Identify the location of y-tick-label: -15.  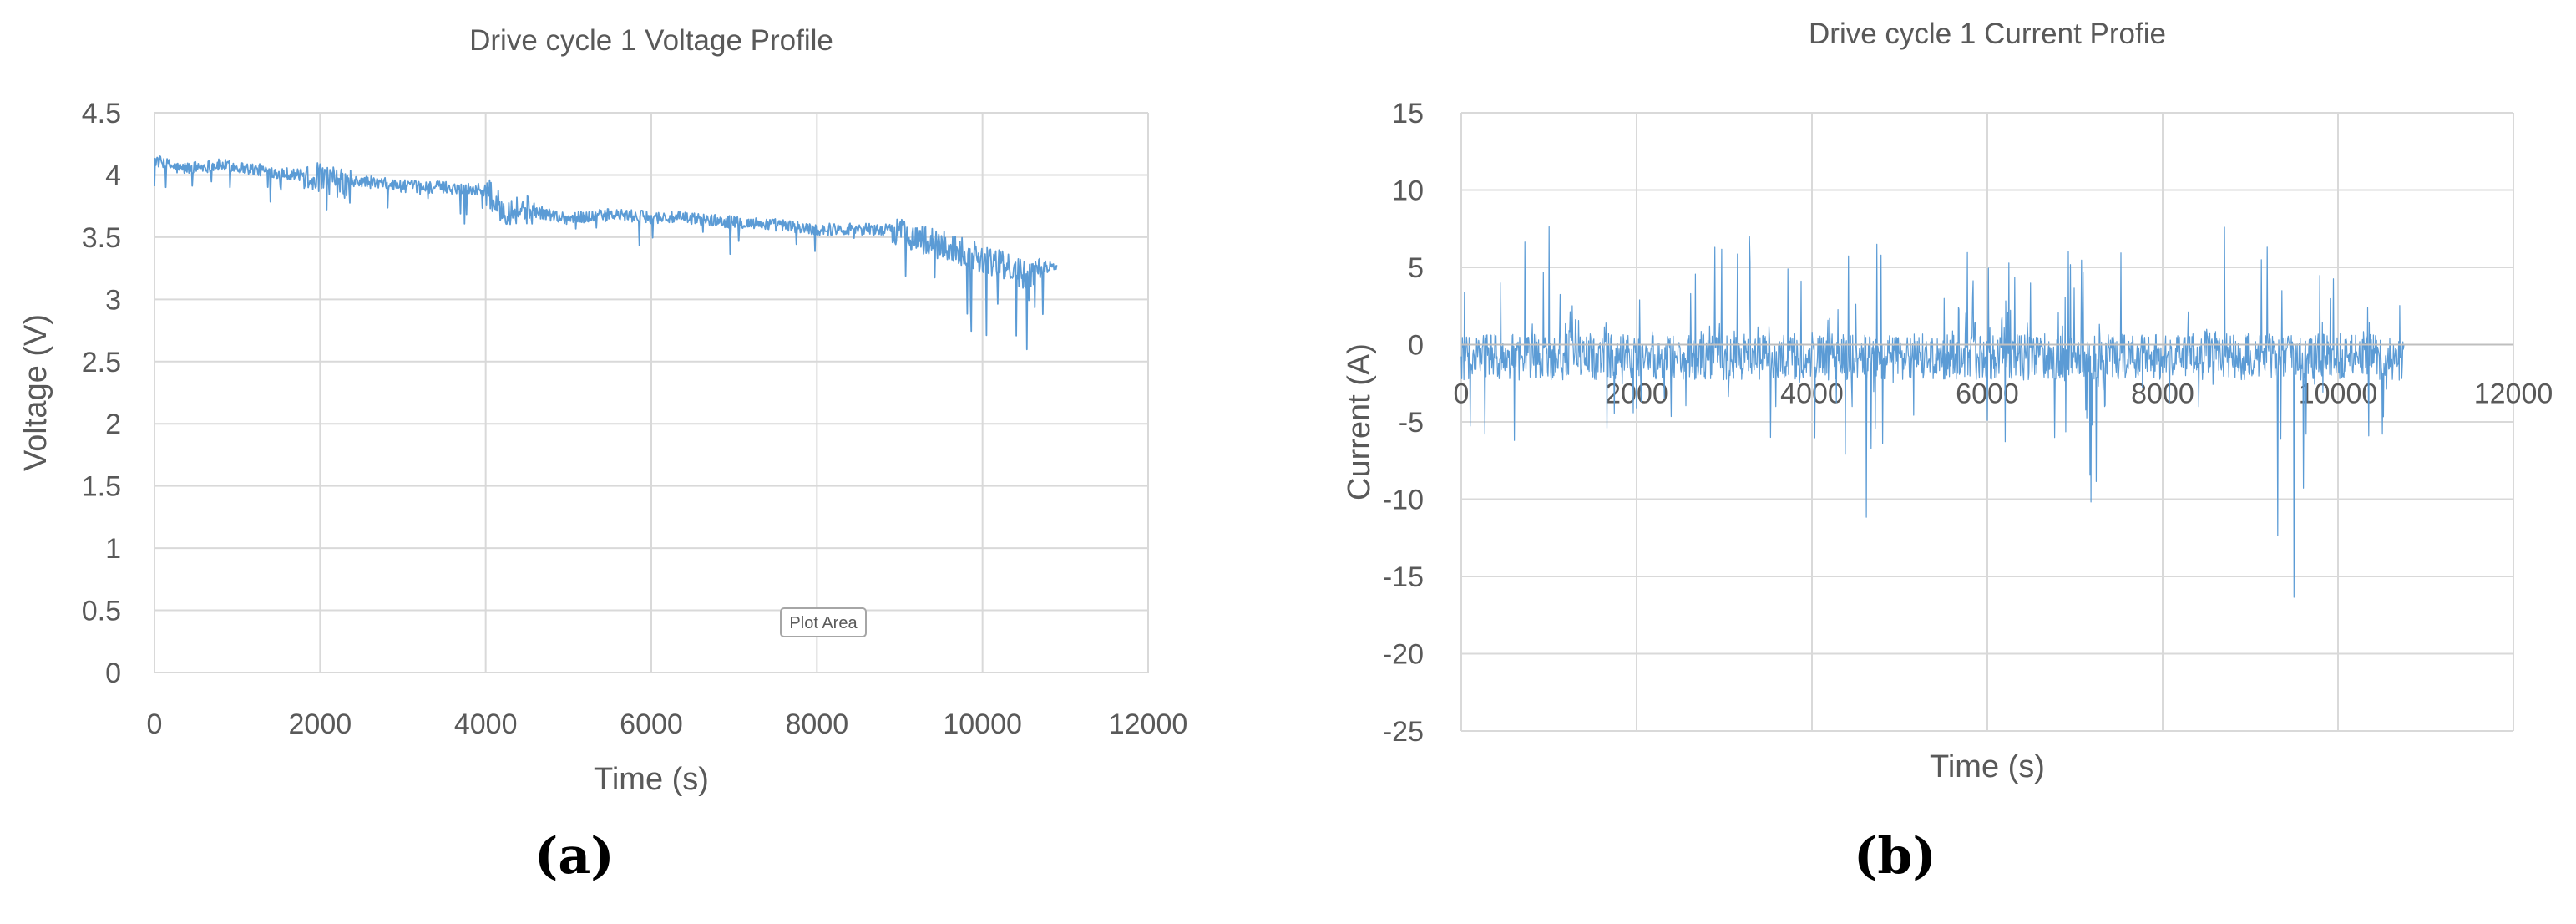
(1403, 577).